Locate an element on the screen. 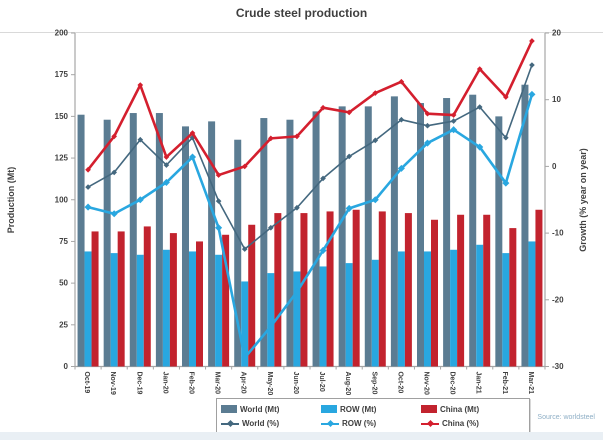 The width and height of the screenshot is (603, 440). x-axis-label: Oct-20 is located at coordinates (399, 383).